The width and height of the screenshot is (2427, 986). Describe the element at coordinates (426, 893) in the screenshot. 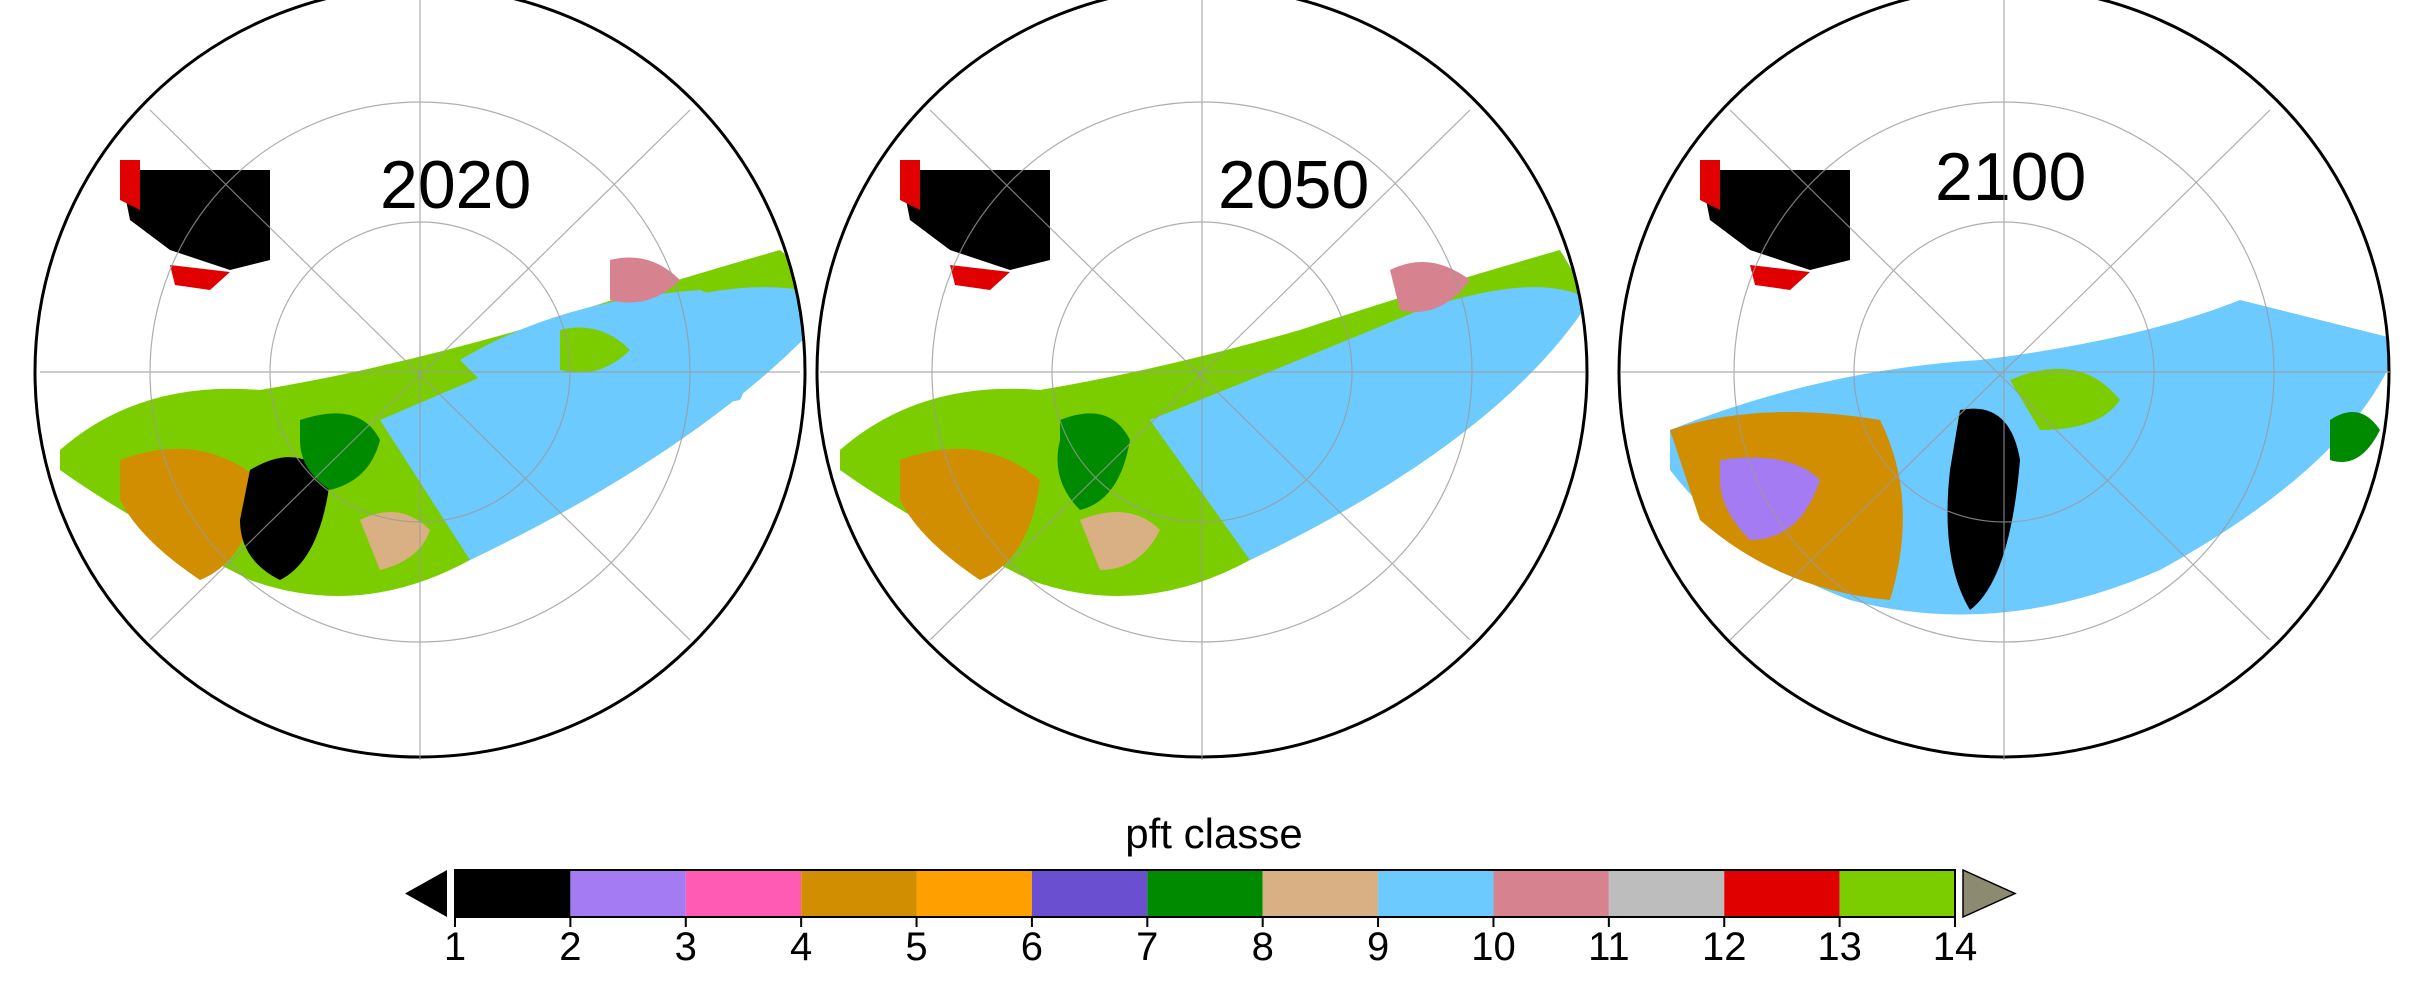

I see `colorbar-under-arrow` at that location.